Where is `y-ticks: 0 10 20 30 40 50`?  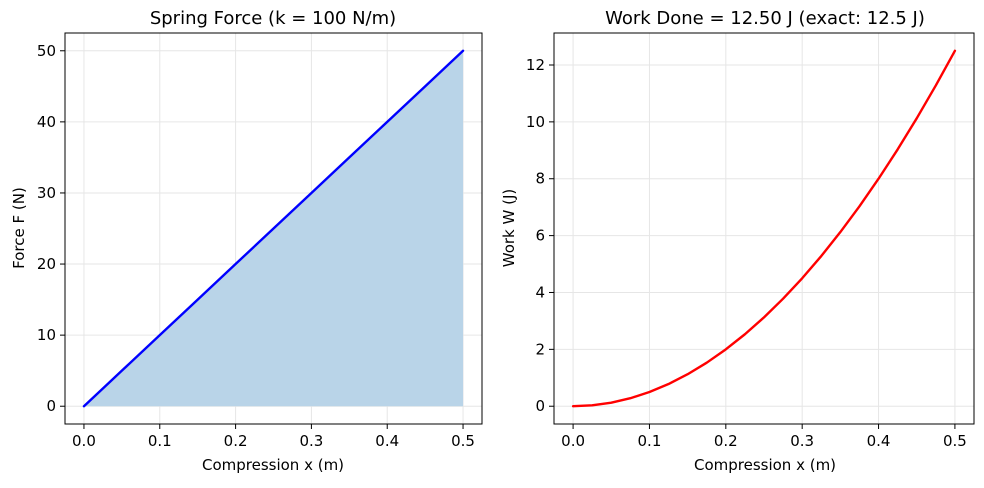
y-ticks: 0 10 20 30 40 50 is located at coordinates (51, 228).